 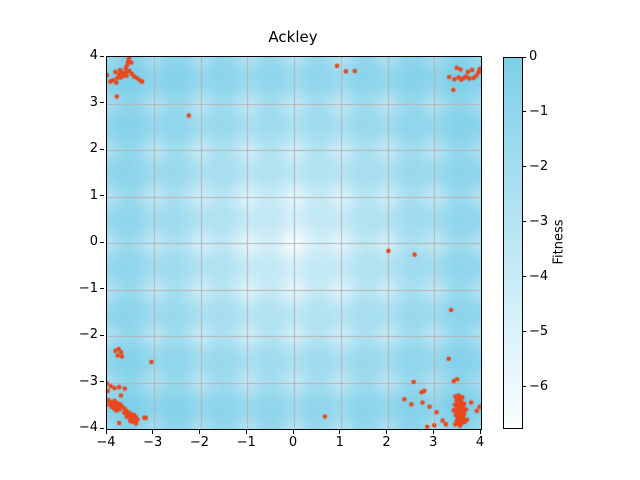 I want to click on x-tick-label: 4, so click(x=480, y=442).